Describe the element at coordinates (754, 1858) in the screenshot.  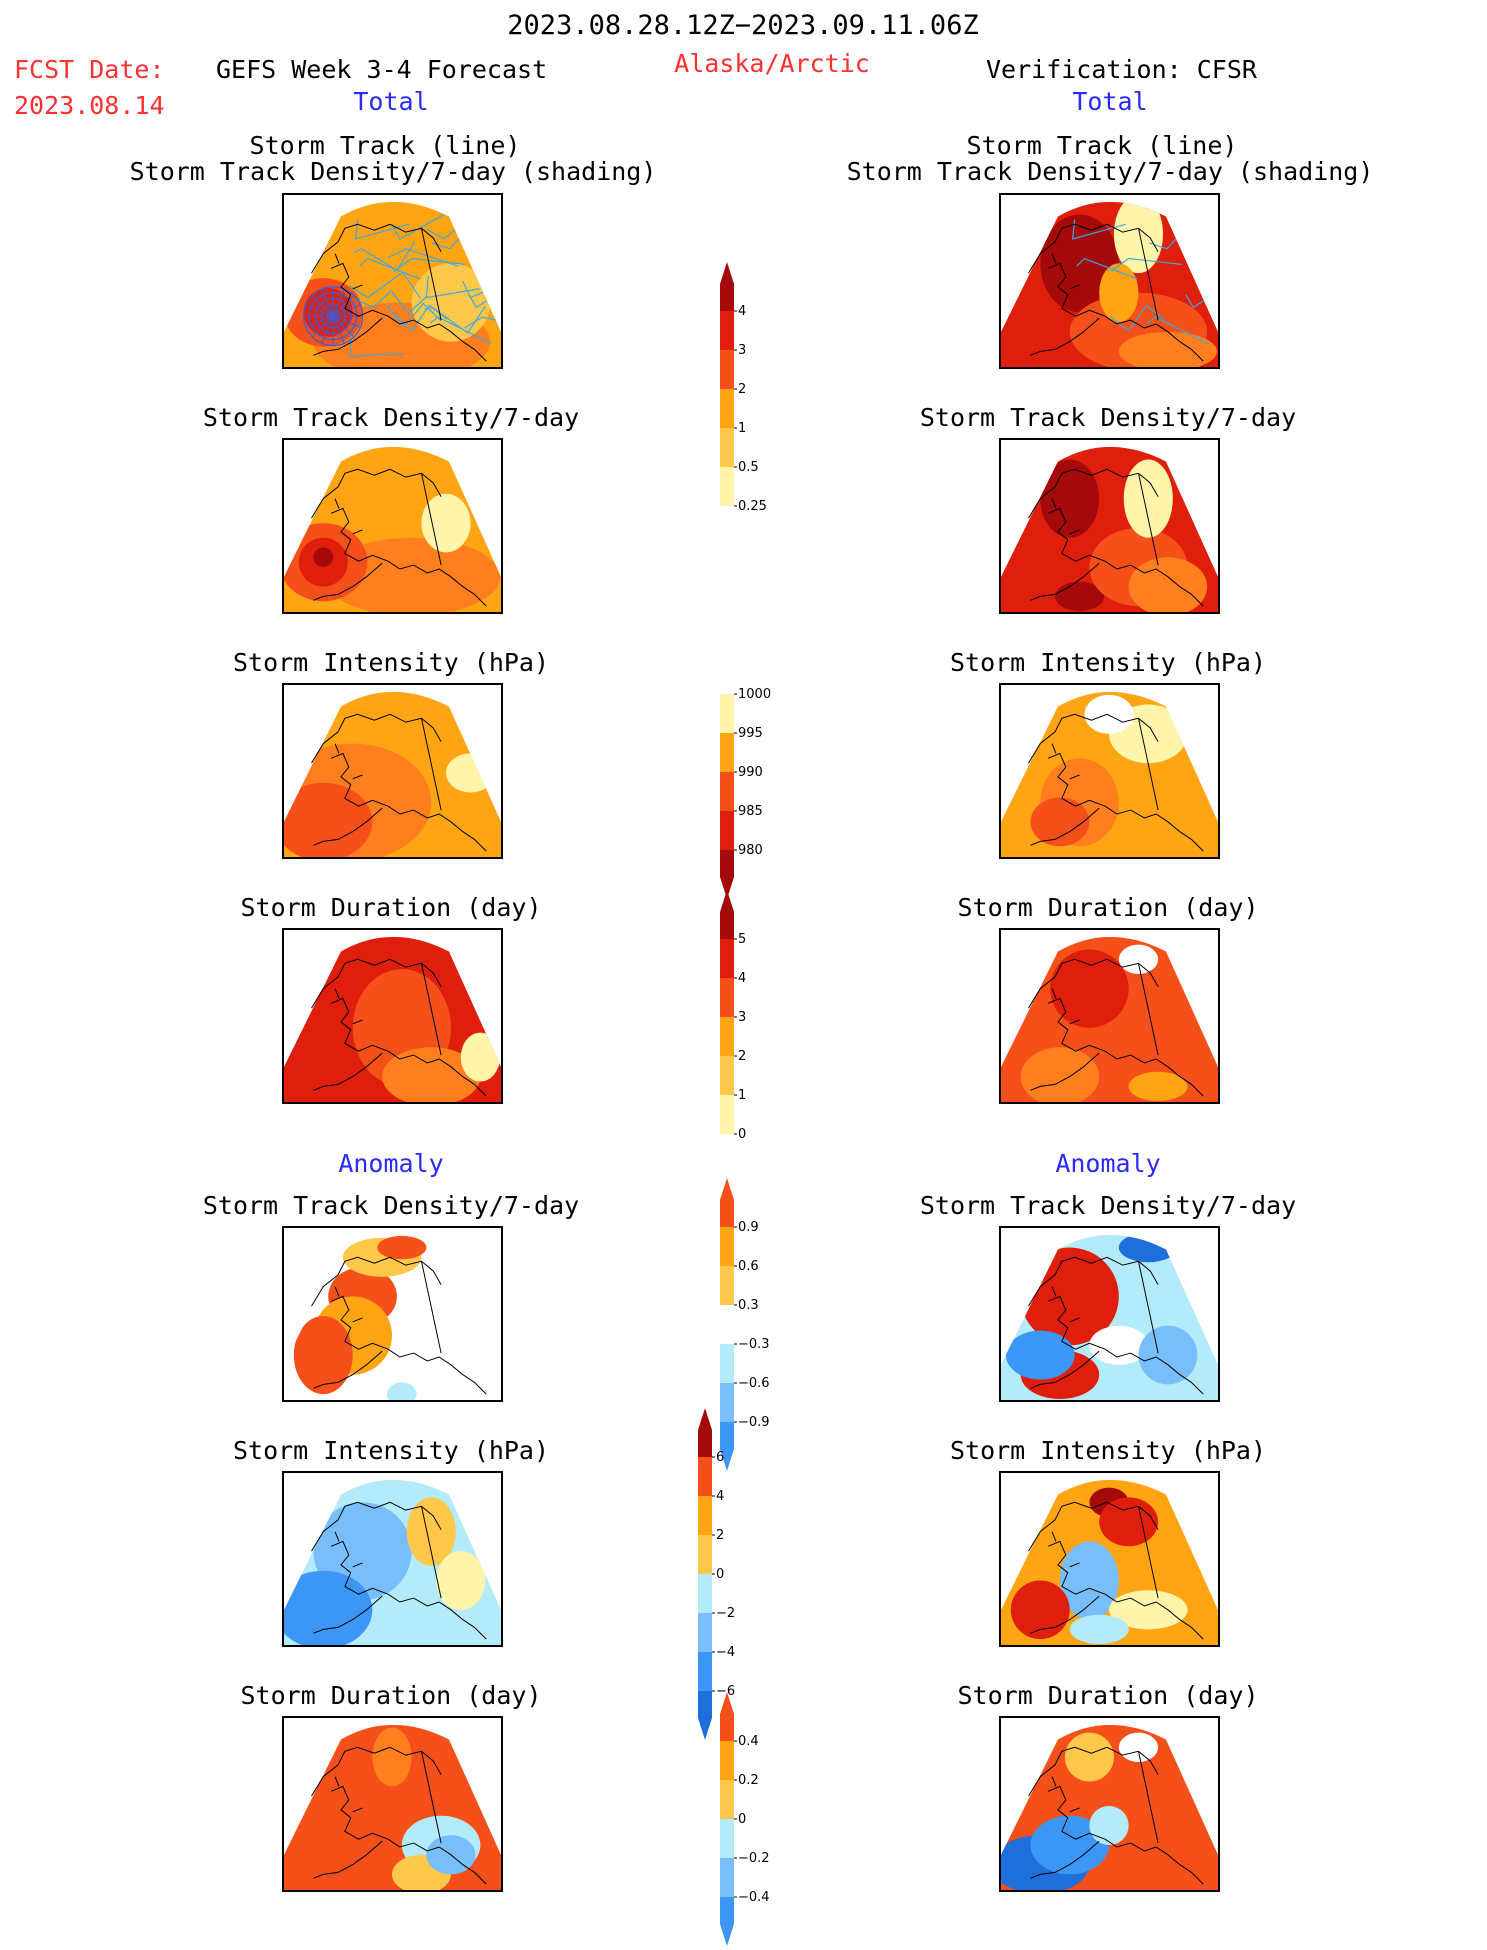
I see `colorbar-tick-label: −0.2` at that location.